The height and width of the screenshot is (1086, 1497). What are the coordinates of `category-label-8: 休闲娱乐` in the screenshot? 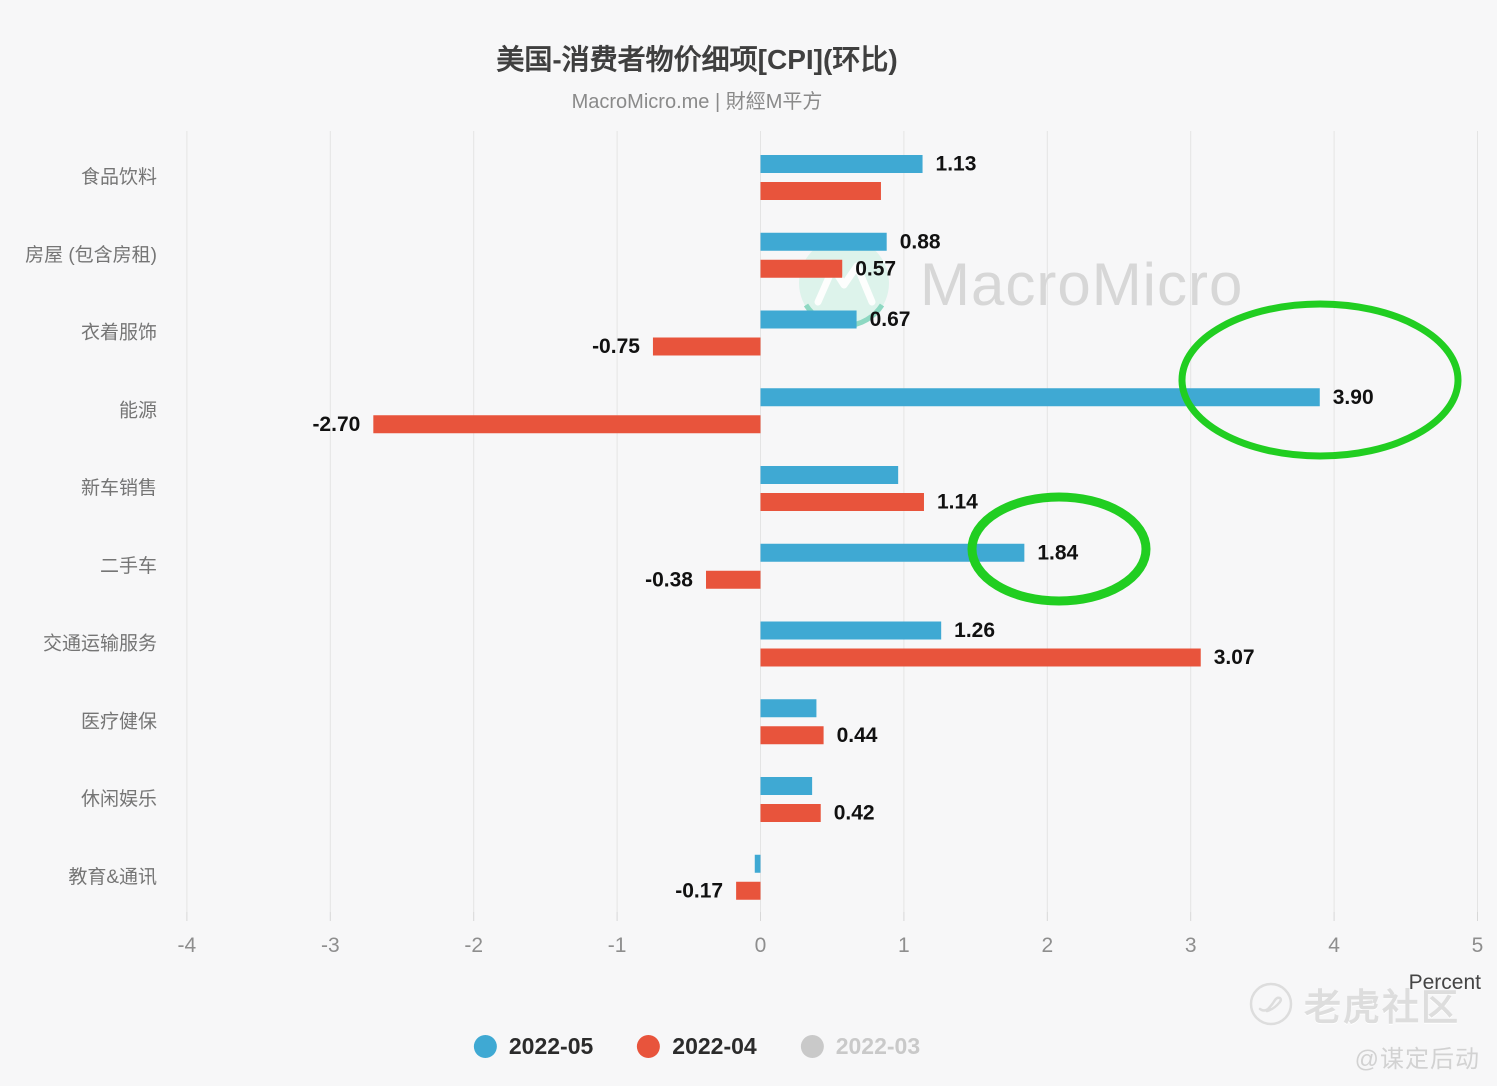 It's located at (119, 799).